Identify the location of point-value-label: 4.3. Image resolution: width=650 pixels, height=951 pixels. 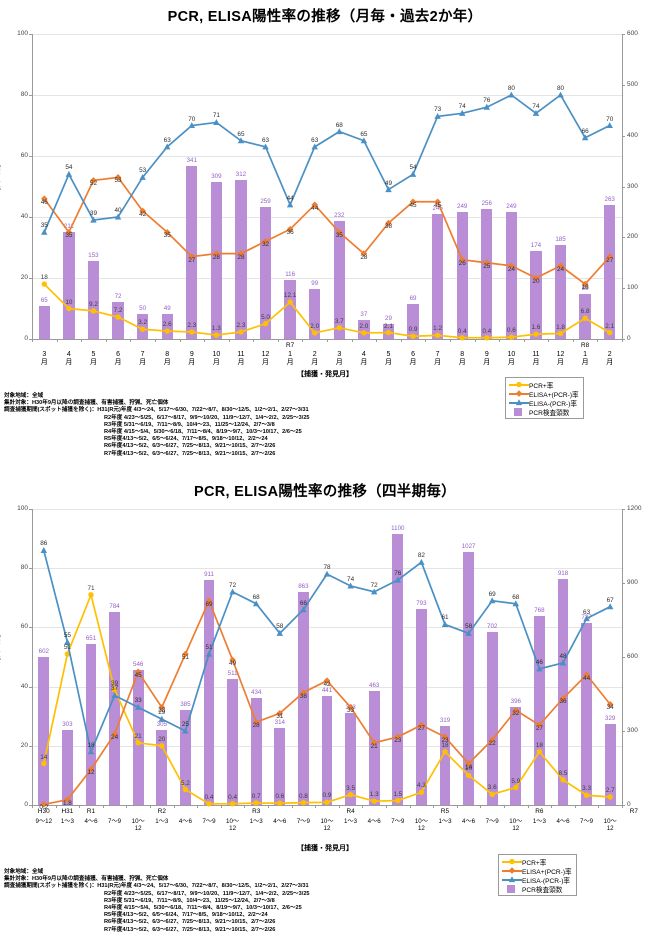
(421, 786).